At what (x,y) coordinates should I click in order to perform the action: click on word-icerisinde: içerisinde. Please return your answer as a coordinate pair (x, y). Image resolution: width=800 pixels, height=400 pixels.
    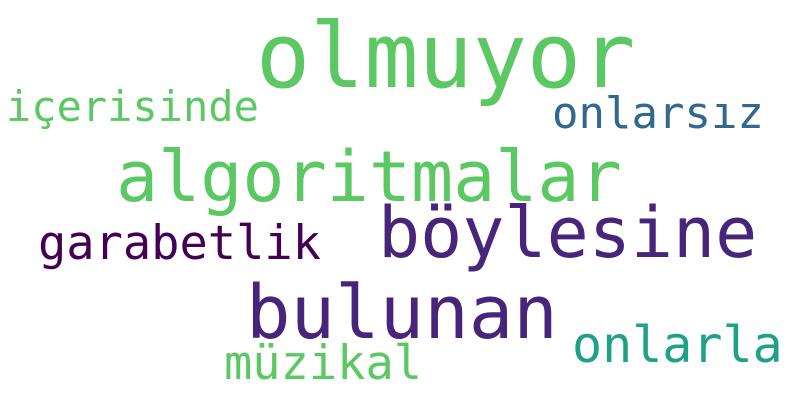
    Looking at the image, I should click on (132, 106).